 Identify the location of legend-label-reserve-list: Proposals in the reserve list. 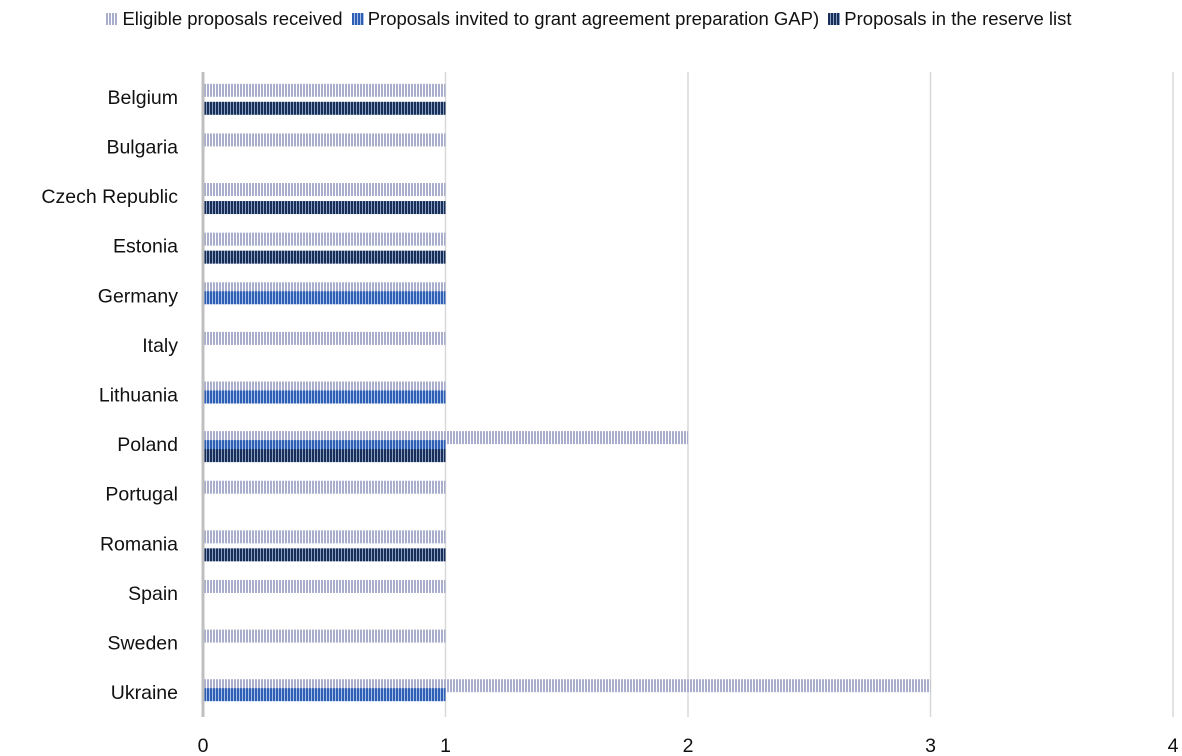
(958, 18).